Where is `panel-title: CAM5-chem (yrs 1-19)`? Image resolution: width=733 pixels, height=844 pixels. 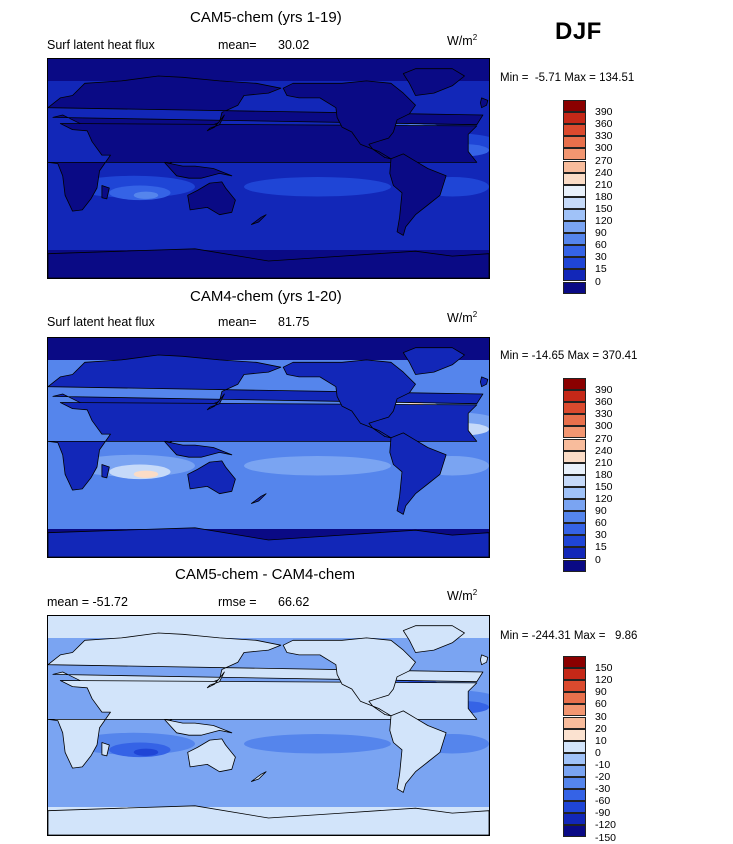
panel-title: CAM5-chem (yrs 1-19) is located at coordinates (266, 17).